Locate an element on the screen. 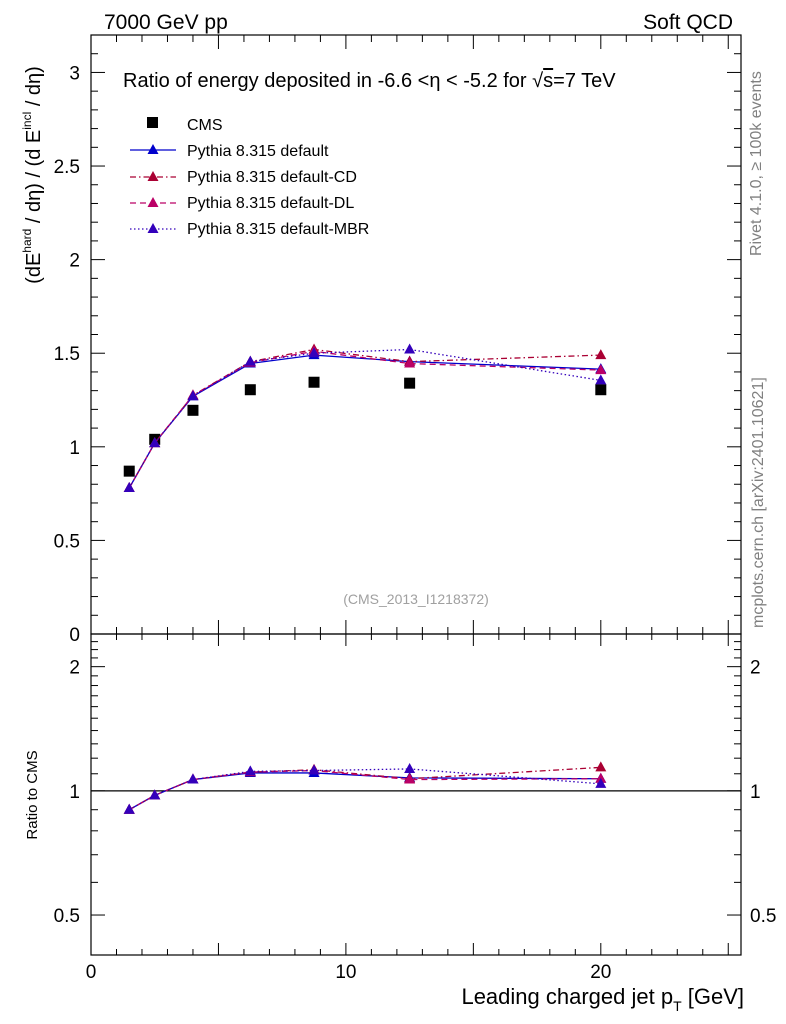 This screenshot has width=786, height=1024. legend-dl-marker is located at coordinates (153, 202).